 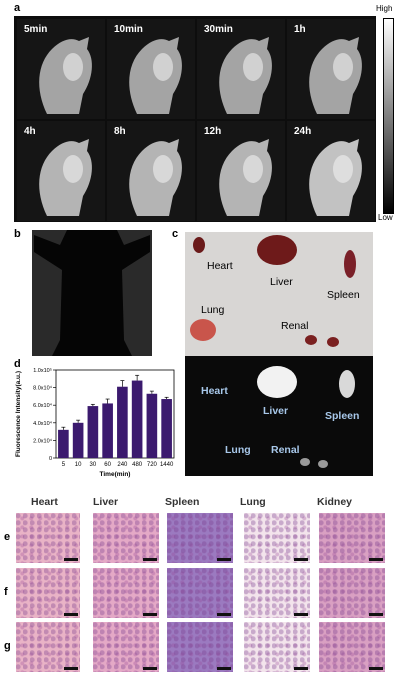 What do you see at coordinates (241, 69) in the screenshot?
I see `mouse-image-2: 30min` at bounding box center [241, 69].